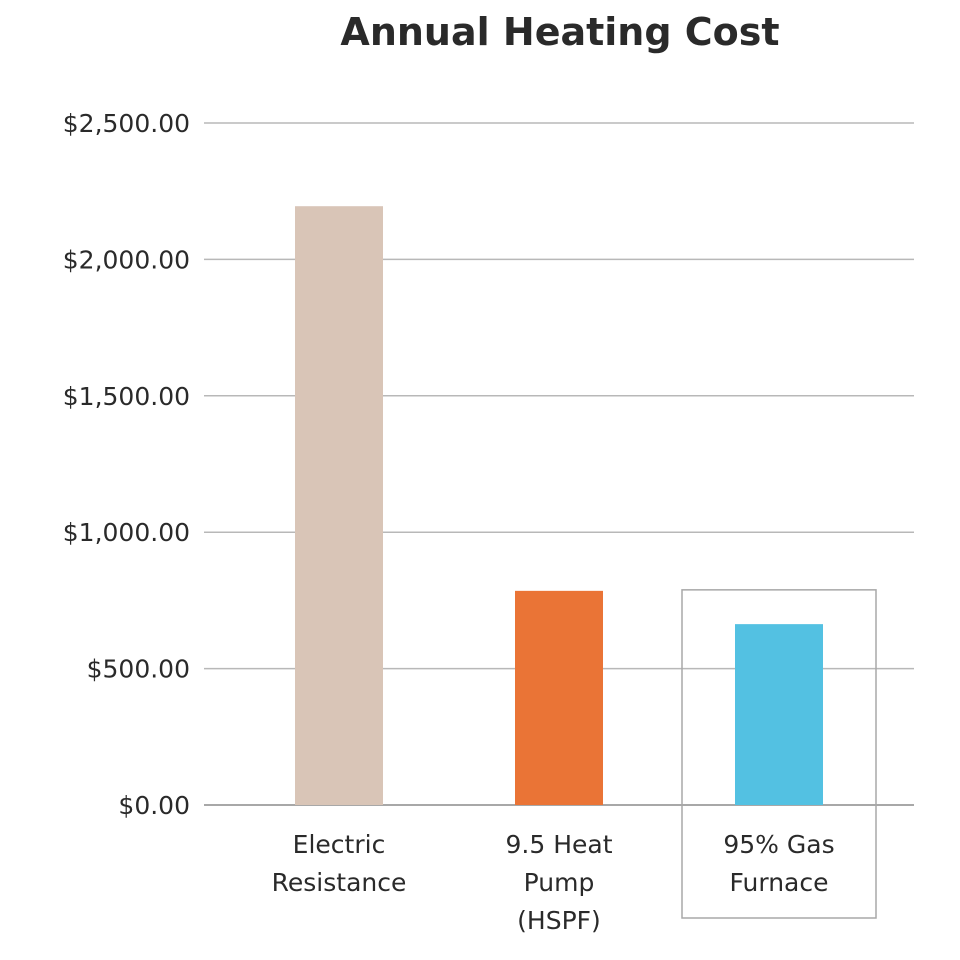 Image resolution: width=960 pixels, height=960 pixels. I want to click on y-tick-label: $1,500.00, so click(126, 396).